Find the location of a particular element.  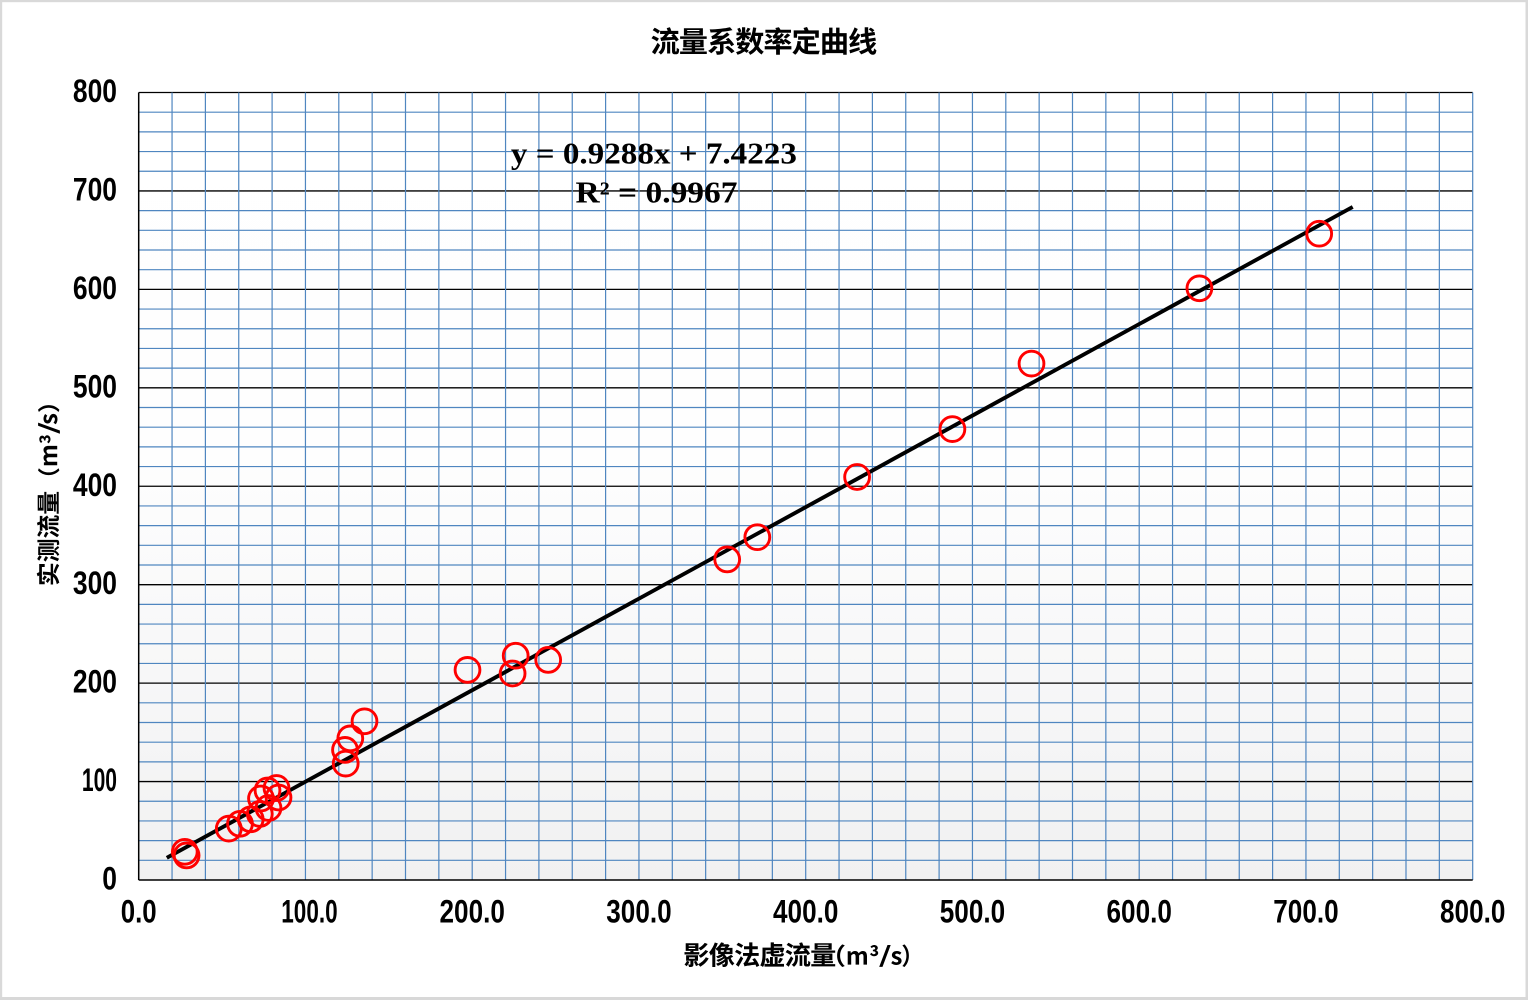

svg-text: y = 0.9288x + 7.4223 is located at coordinates (654, 154).